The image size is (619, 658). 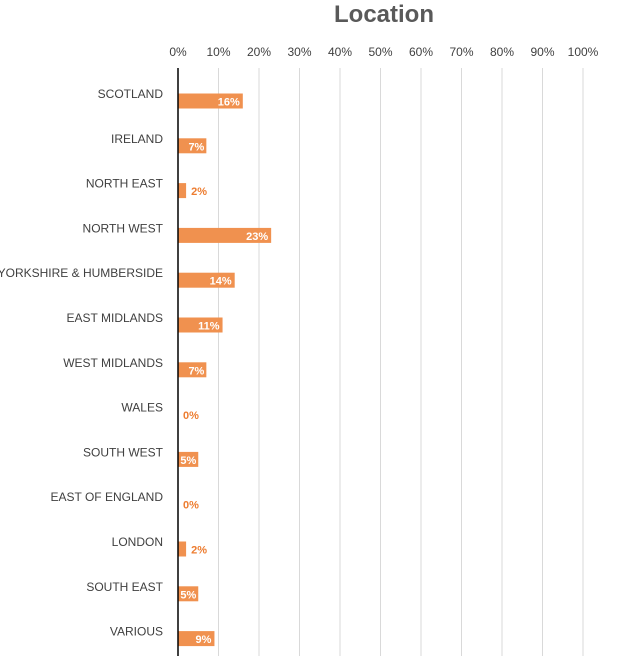 What do you see at coordinates (502, 52) in the screenshot?
I see `x-tick-label-80: 80%` at bounding box center [502, 52].